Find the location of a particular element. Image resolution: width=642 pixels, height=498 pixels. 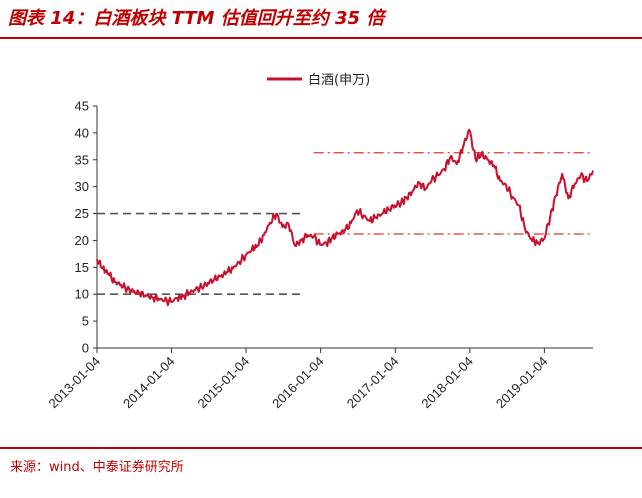

source-note: 来源：wind、中泰证券研究所 is located at coordinates (97, 467).